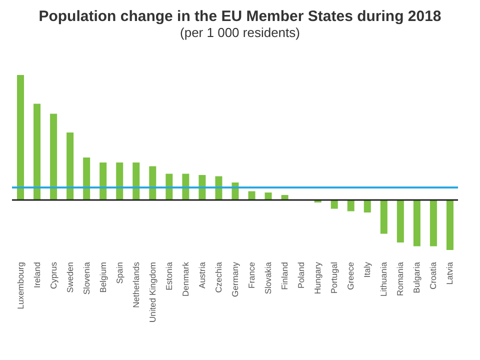 This screenshot has width=480, height=360. I want to click on x-tick-label: Portugal, so click(334, 278).